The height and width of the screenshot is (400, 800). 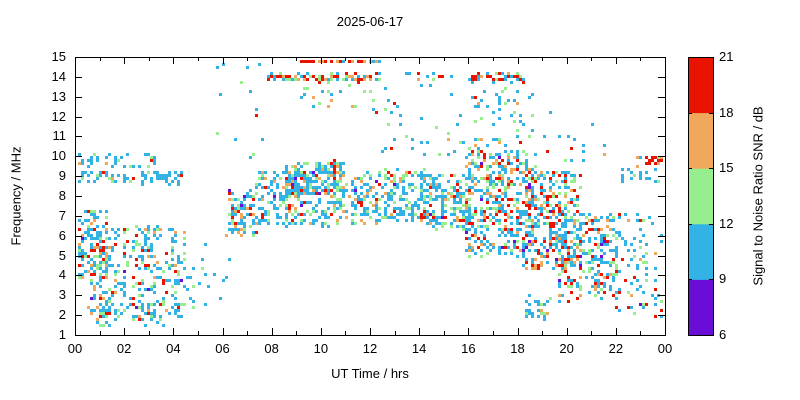 I want to click on colorbar-label: Signal to Noise Ratio SNR / dB, so click(x=758, y=196).